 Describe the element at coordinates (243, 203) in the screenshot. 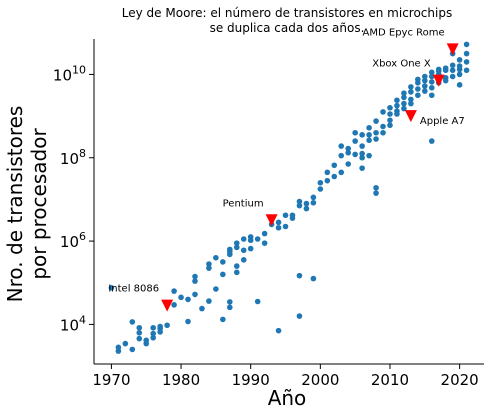

I see `highlight-label: Pentium` at that location.